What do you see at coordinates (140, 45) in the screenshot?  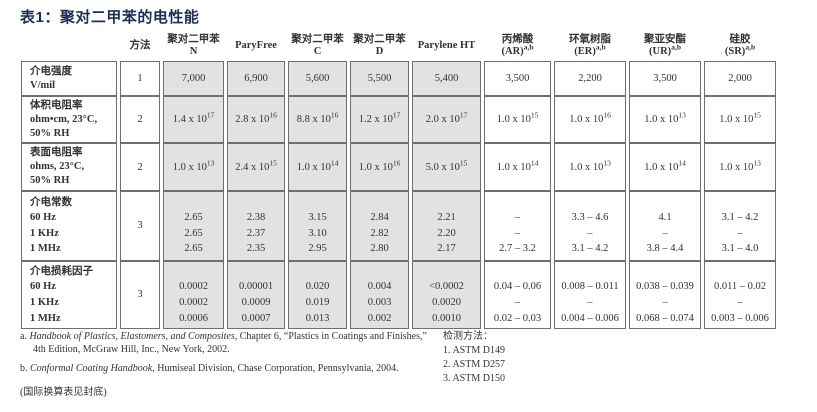 I see `column-header-method: 方法` at bounding box center [140, 45].